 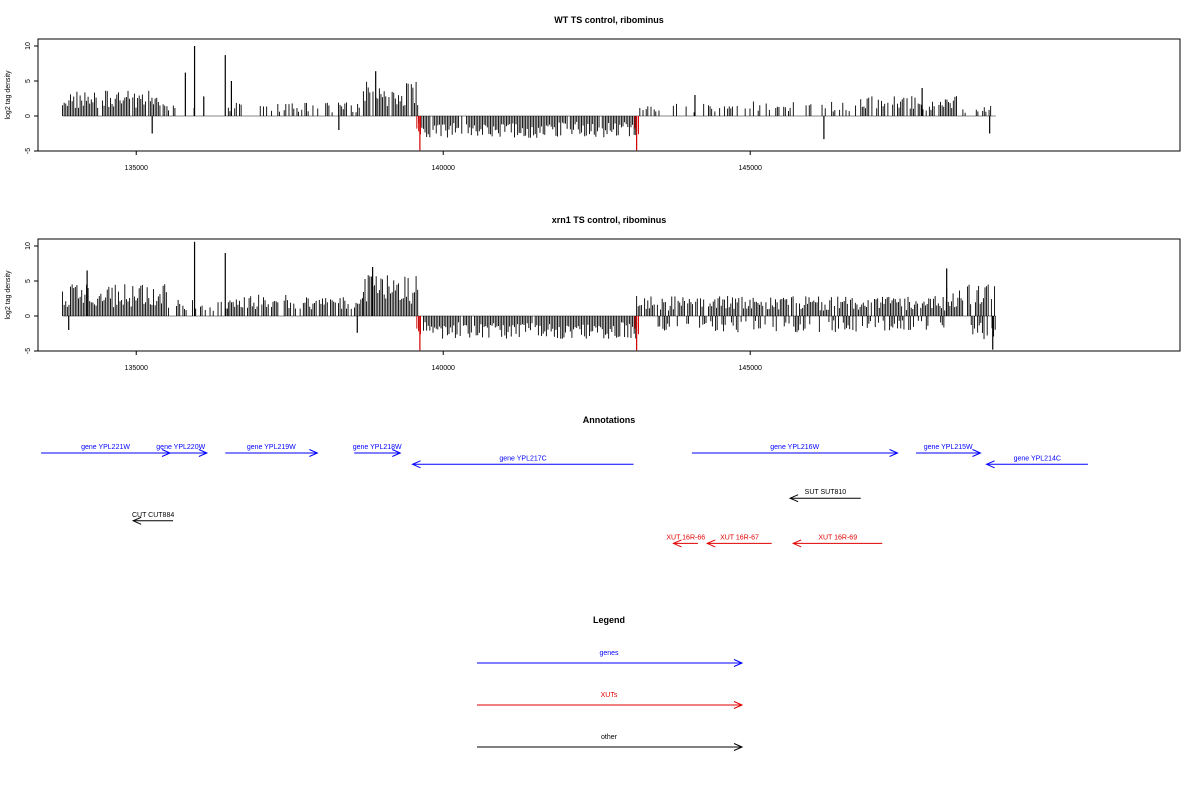 I want to click on feature-label: gene YPL219W, so click(x=271, y=447).